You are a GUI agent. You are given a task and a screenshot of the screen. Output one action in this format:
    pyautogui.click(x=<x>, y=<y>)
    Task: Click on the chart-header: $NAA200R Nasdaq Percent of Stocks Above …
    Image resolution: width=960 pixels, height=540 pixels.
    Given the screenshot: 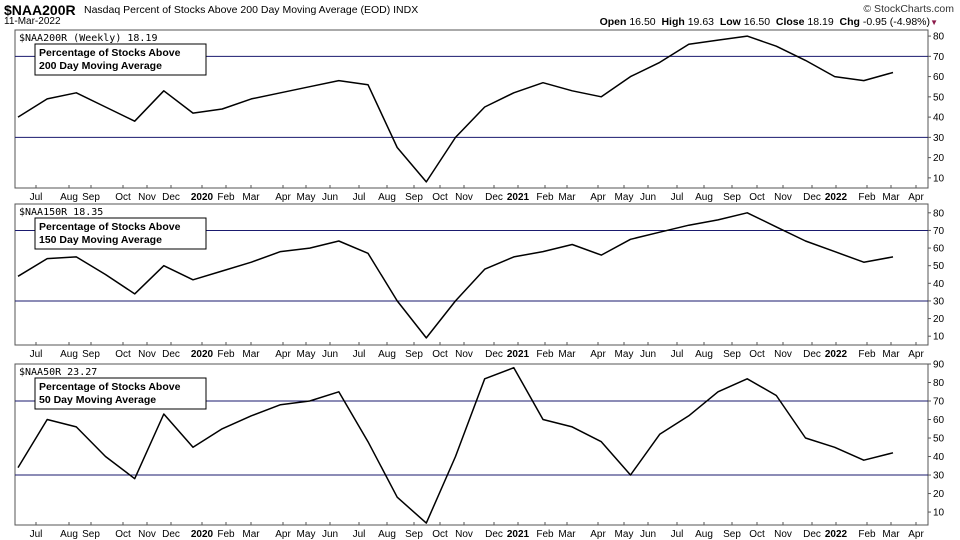 What is the action you would take?
    pyautogui.click(x=480, y=15)
    